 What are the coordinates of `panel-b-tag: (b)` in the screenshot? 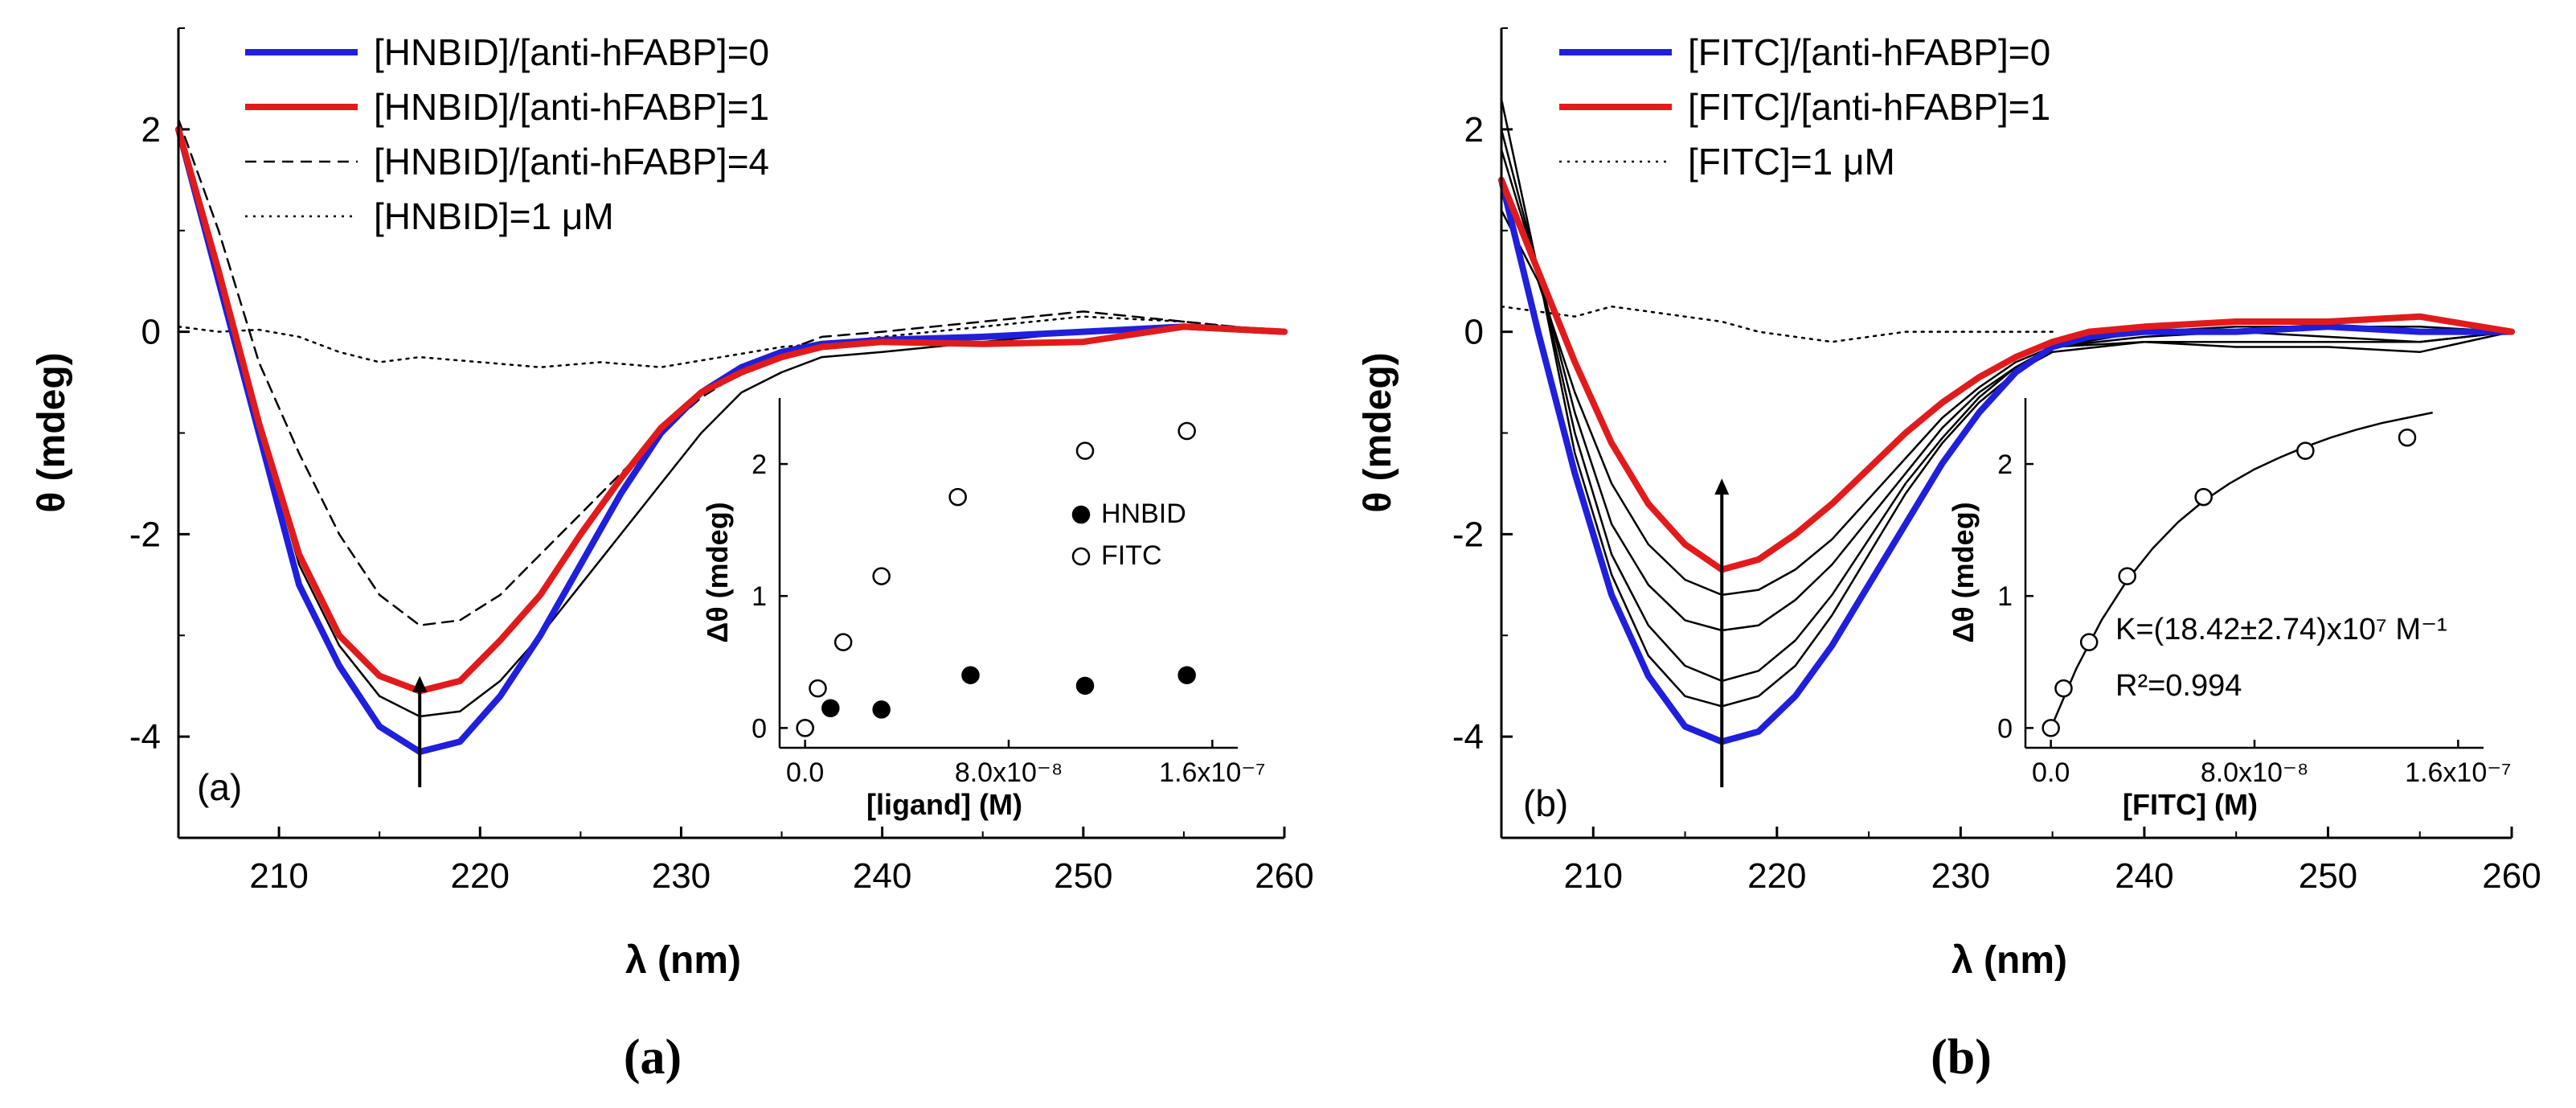 It's located at (1545, 803).